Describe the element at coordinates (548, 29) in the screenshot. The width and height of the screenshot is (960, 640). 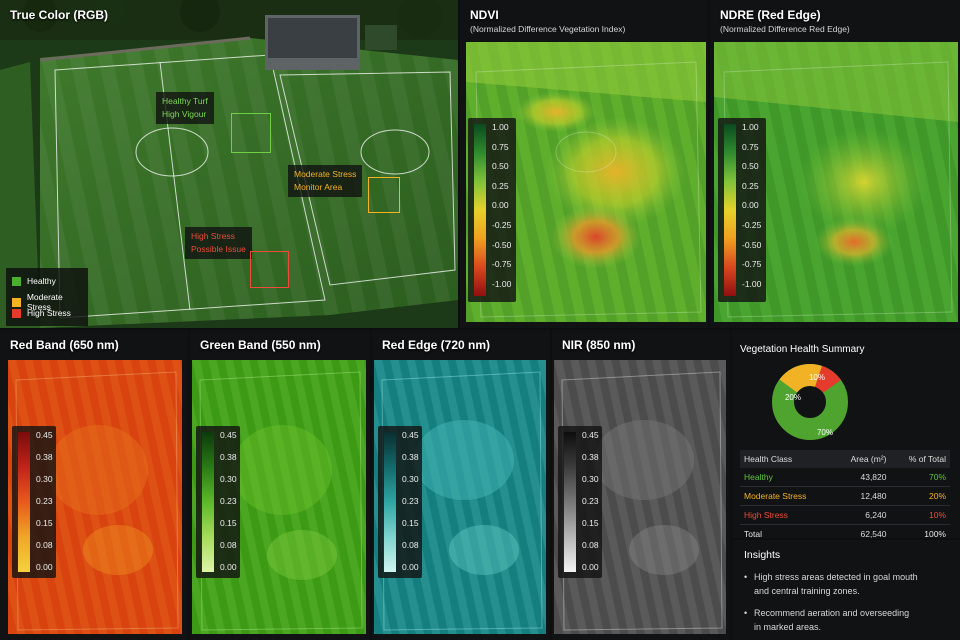
I see `ndvi-subtitle: (Normalized Difference Vegetation Index)` at that location.